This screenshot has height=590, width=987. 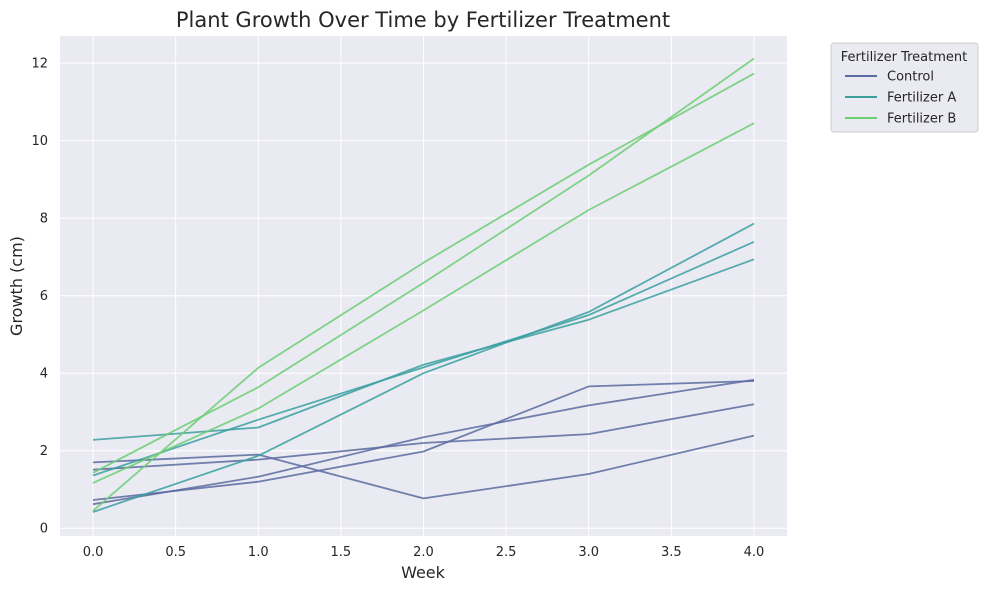 I want to click on y-tick-label: 12, so click(x=39, y=64).